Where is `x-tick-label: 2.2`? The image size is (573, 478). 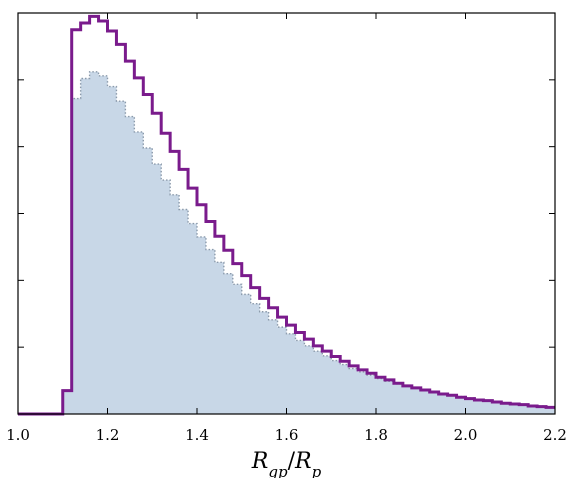
x-tick-label: 2.2 is located at coordinates (555, 435).